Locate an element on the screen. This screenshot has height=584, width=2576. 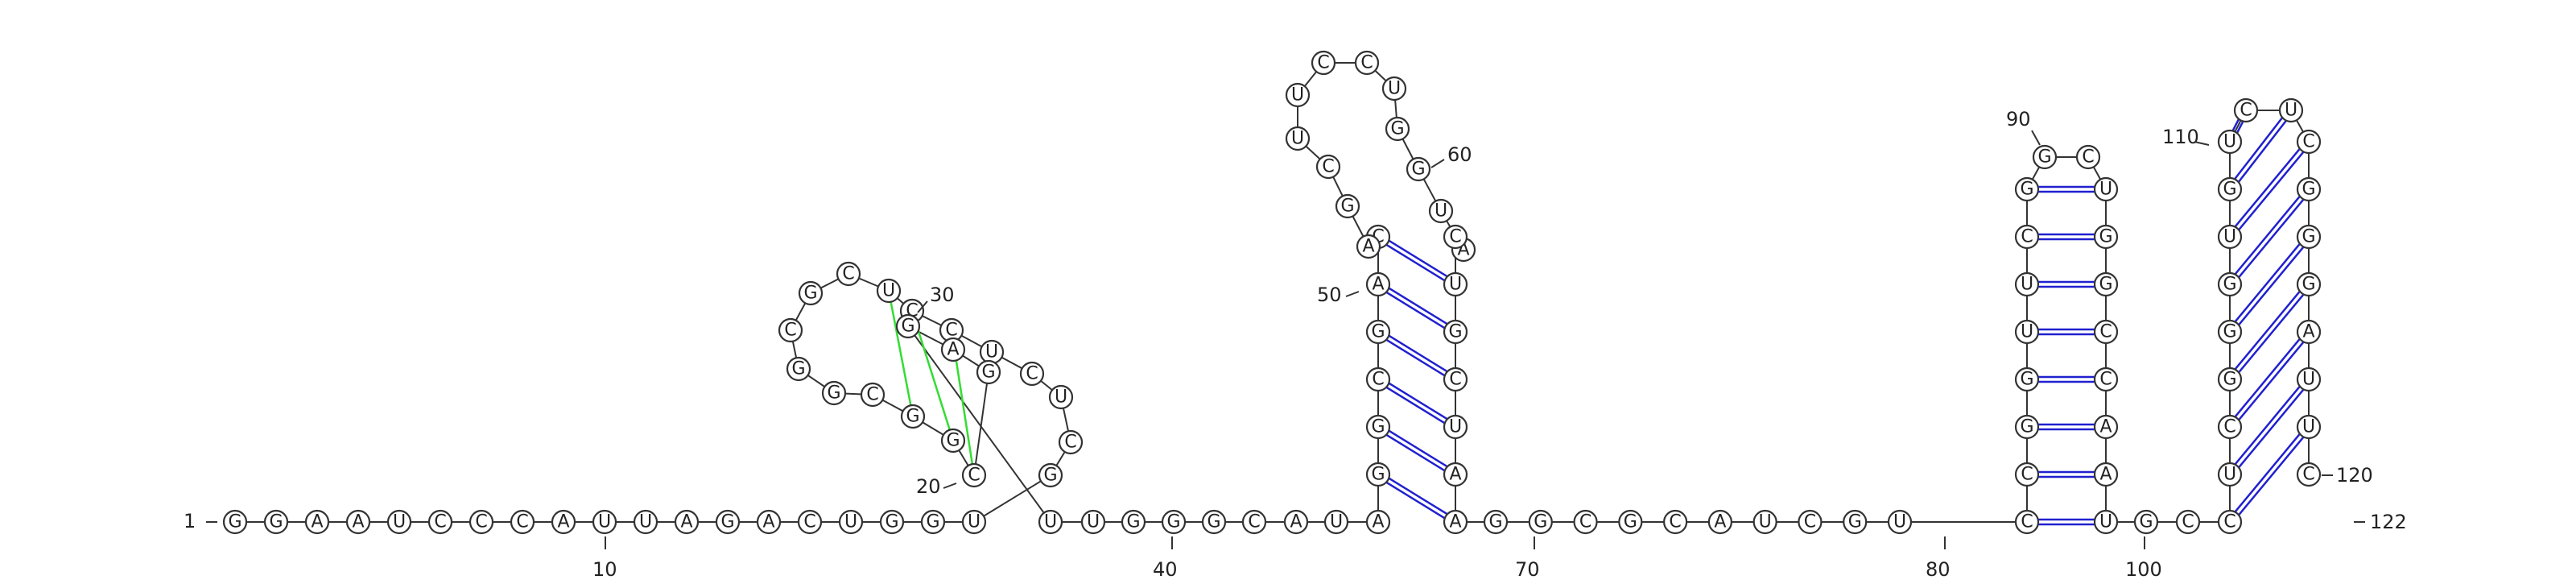
index-label-1: 1 is located at coordinates (190, 521).